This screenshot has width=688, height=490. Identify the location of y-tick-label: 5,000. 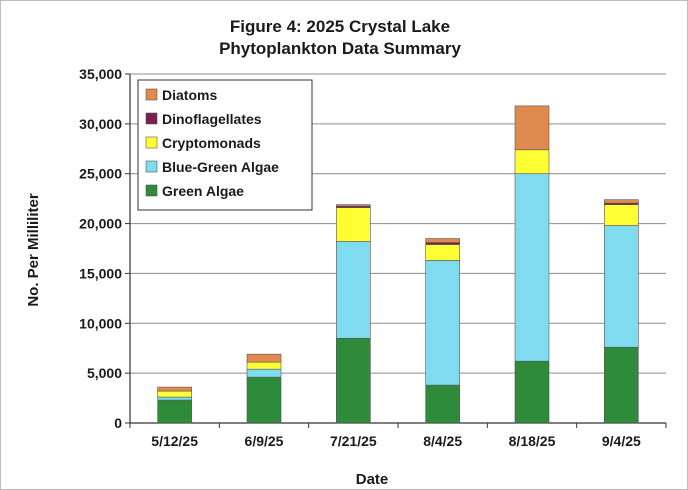
(104, 373).